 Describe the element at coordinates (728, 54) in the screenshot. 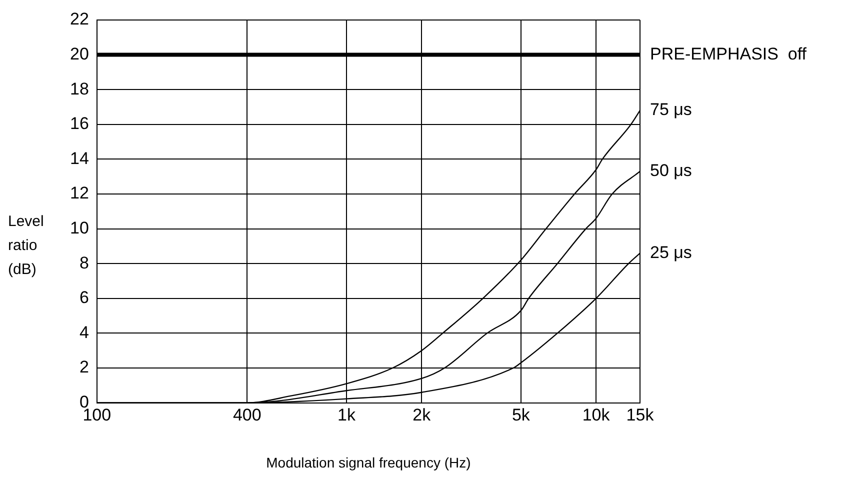

I see `ref-line-label: PRE-EMPHASIS off` at that location.